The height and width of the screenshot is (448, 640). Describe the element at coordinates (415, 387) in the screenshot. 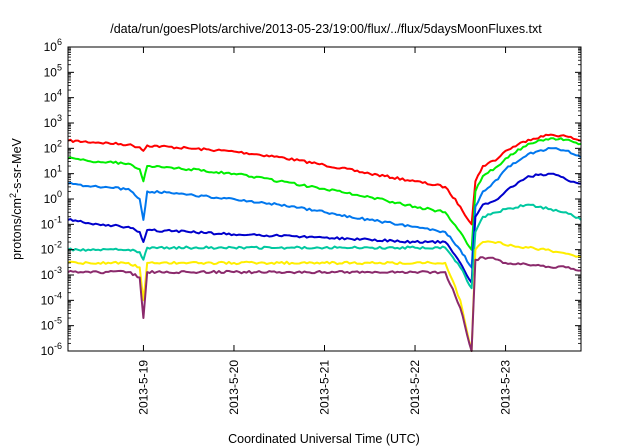

I see `x-tick-label: 2013-5-22` at that location.